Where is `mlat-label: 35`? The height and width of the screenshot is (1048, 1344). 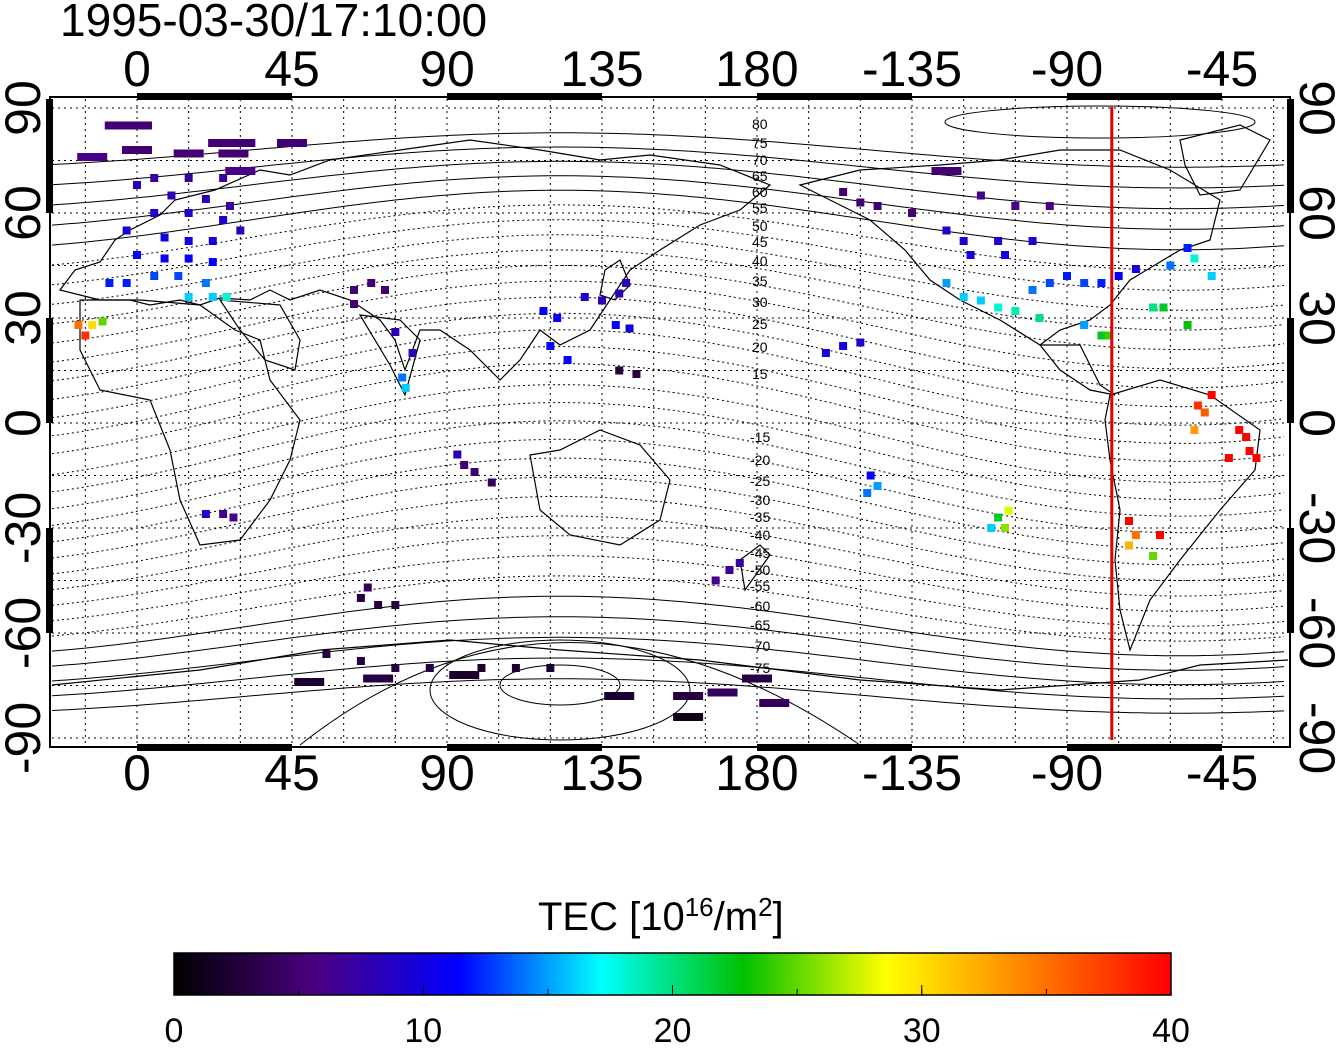
mlat-label: 35 is located at coordinates (760, 281).